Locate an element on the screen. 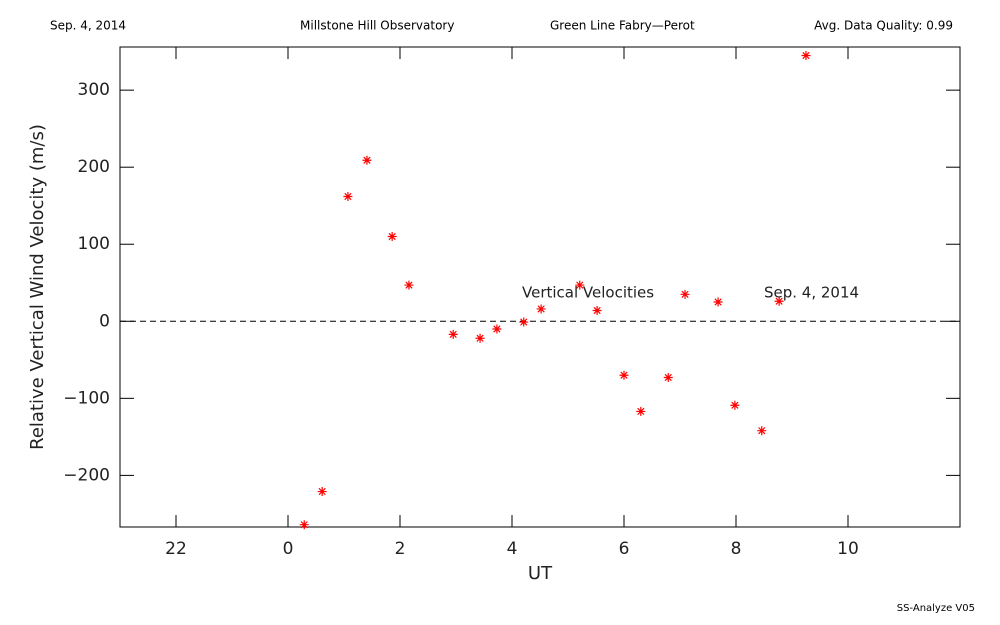 This screenshot has width=1000, height=625. header-quality: Avg. Data Quality: 0.99 is located at coordinates (883, 26).